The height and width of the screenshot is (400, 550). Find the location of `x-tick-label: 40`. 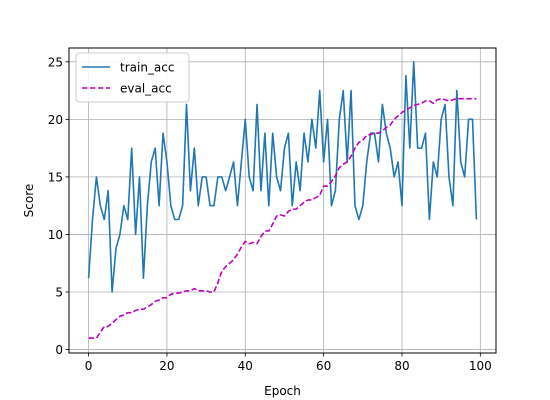

x-tick-label: 40 is located at coordinates (245, 366).